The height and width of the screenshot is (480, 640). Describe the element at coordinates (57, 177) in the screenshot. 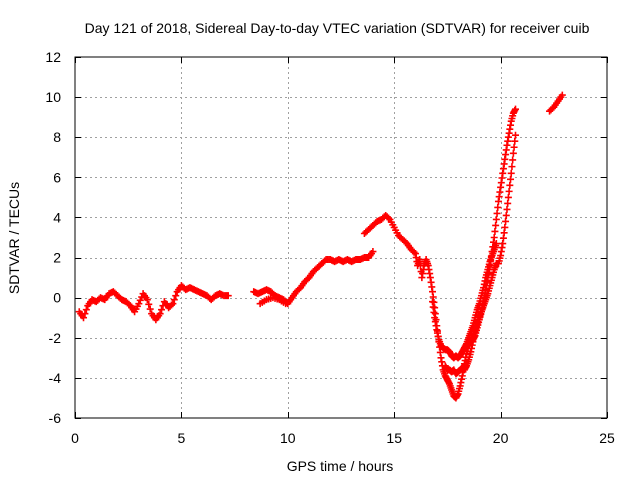

I see `y-tick-label: 6` at that location.